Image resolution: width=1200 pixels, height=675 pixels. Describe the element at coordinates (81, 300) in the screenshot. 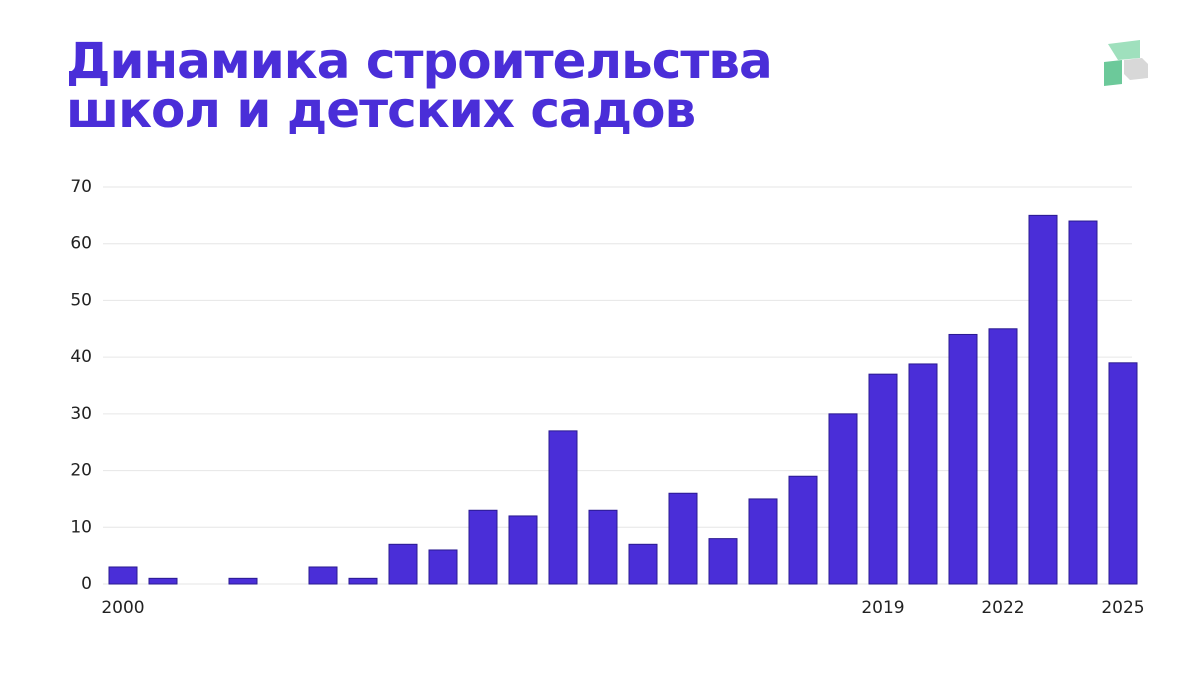

I see `y-tick-label: 50` at that location.